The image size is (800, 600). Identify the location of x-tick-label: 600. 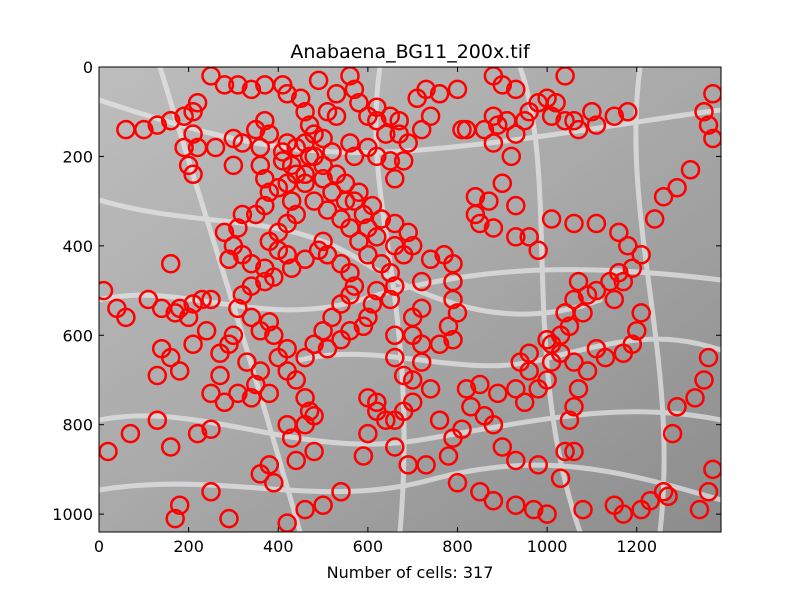
(368, 546).